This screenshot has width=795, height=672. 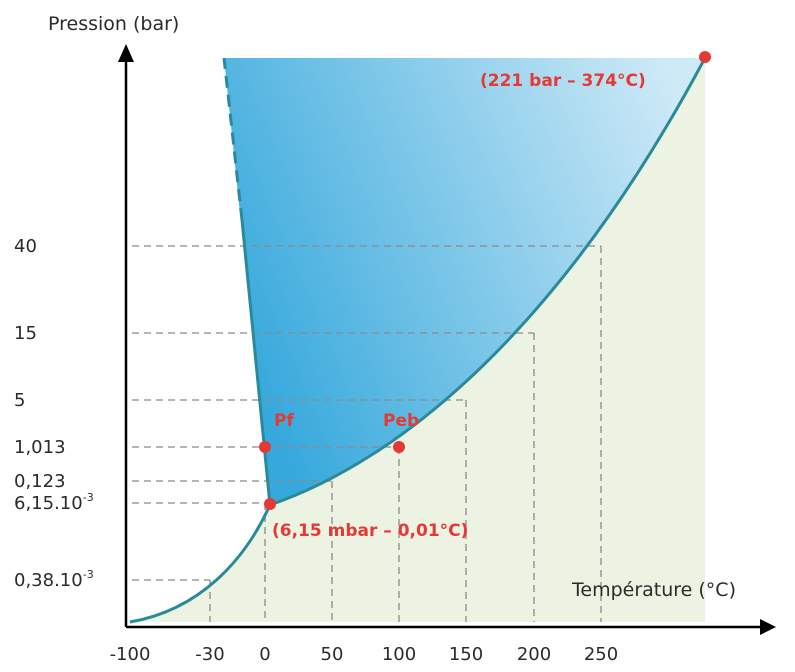 I want to click on fusion-point-label: Pf, so click(x=284, y=421).